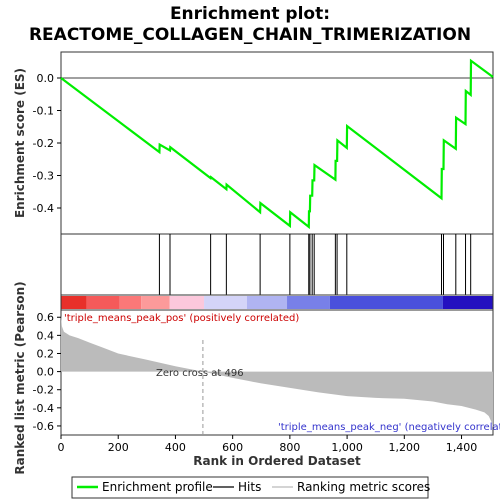  I want to click on x-tick-label: 600, so click(232, 447).